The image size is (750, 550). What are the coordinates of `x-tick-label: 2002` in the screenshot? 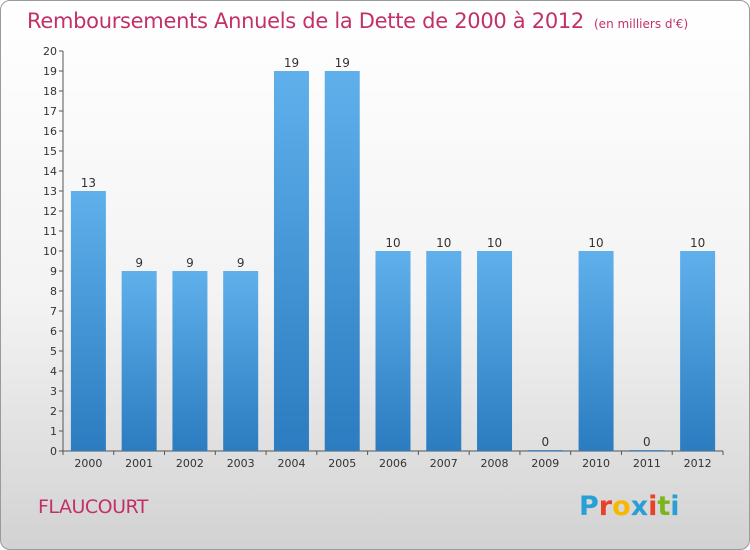 It's located at (190, 463).